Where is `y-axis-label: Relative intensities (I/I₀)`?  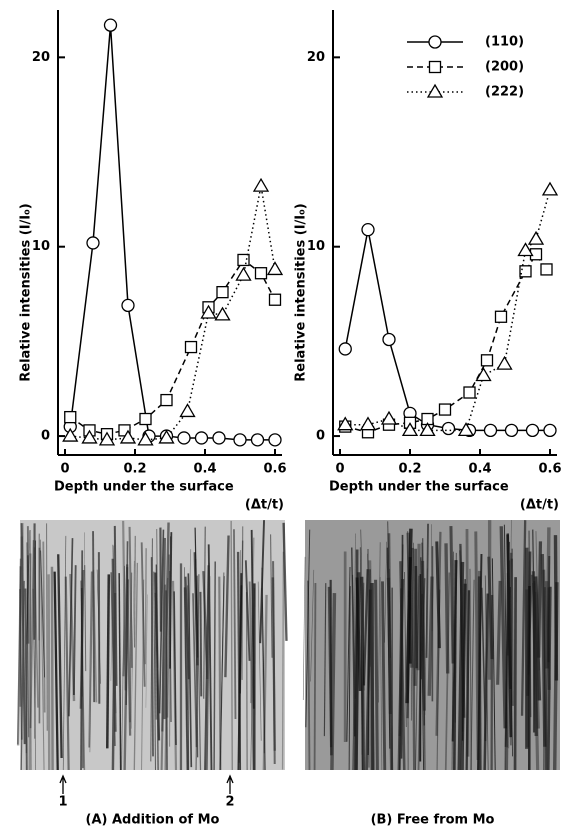
y-axis-label: Relative intensities (I/I₀) is located at coordinates (26, 292).